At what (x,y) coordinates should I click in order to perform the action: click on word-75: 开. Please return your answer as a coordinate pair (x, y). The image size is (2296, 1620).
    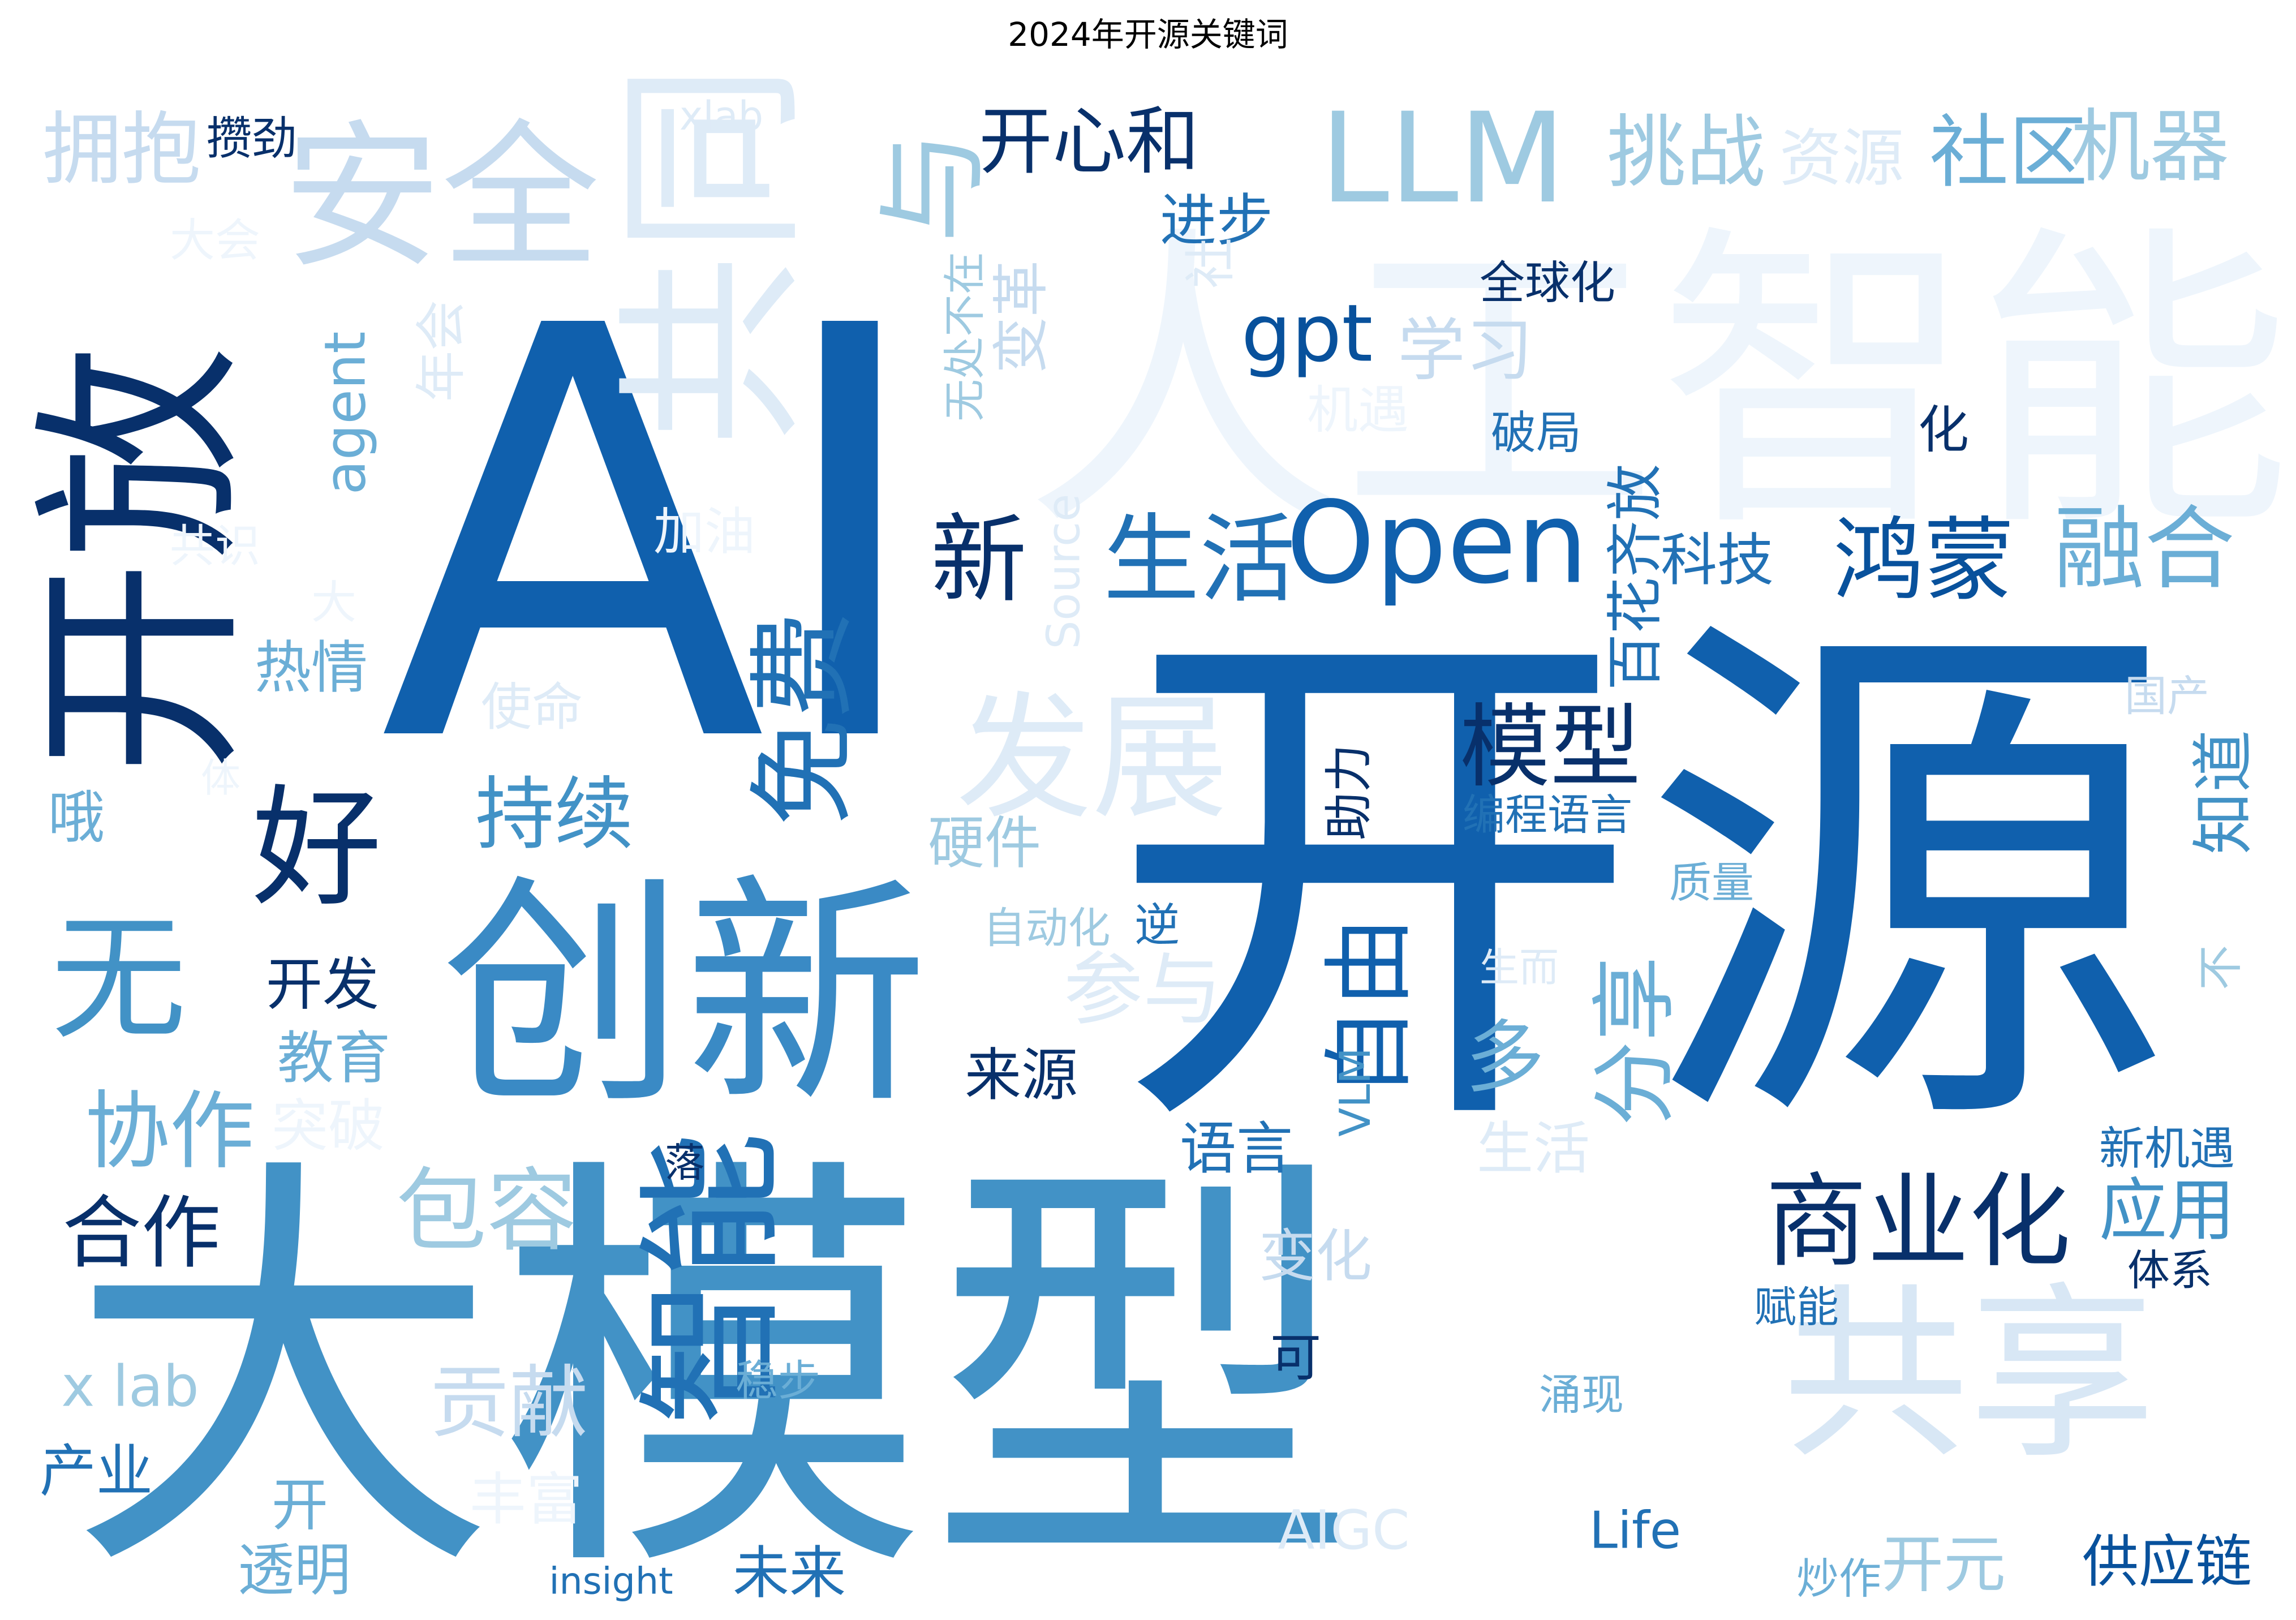
    Looking at the image, I should click on (300, 1505).